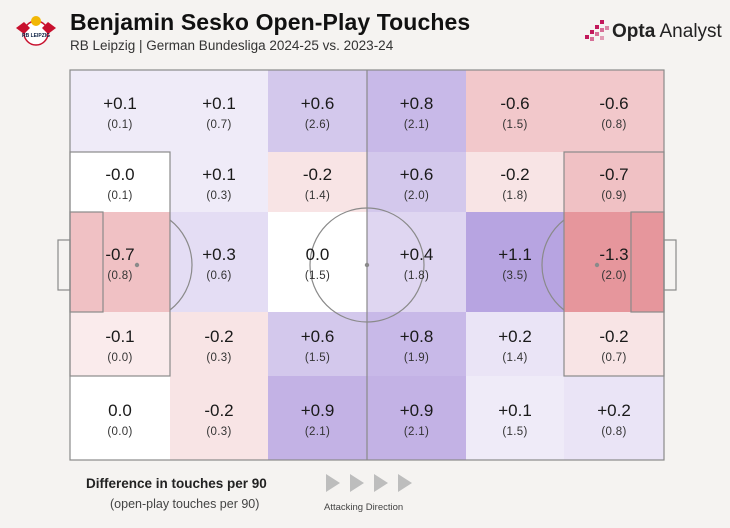  Describe the element at coordinates (634, 31) in the screenshot. I see `brand-name: Opta` at that location.